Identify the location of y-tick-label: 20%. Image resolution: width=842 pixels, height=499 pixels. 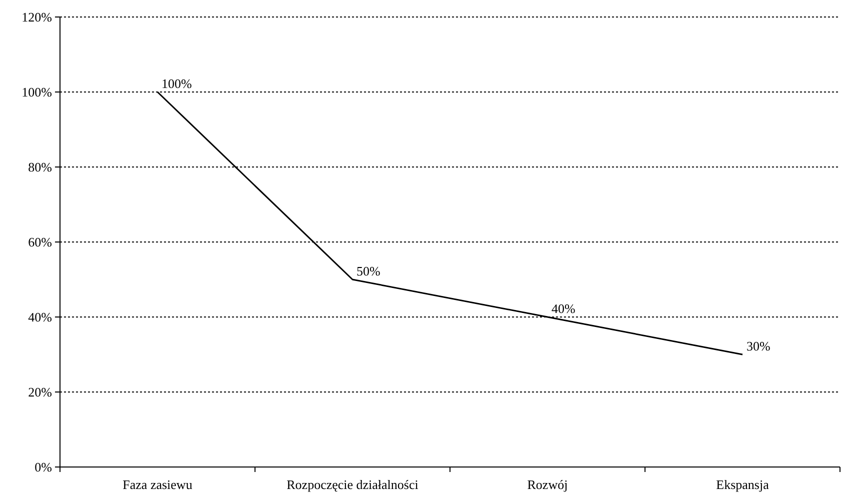
(40, 392).